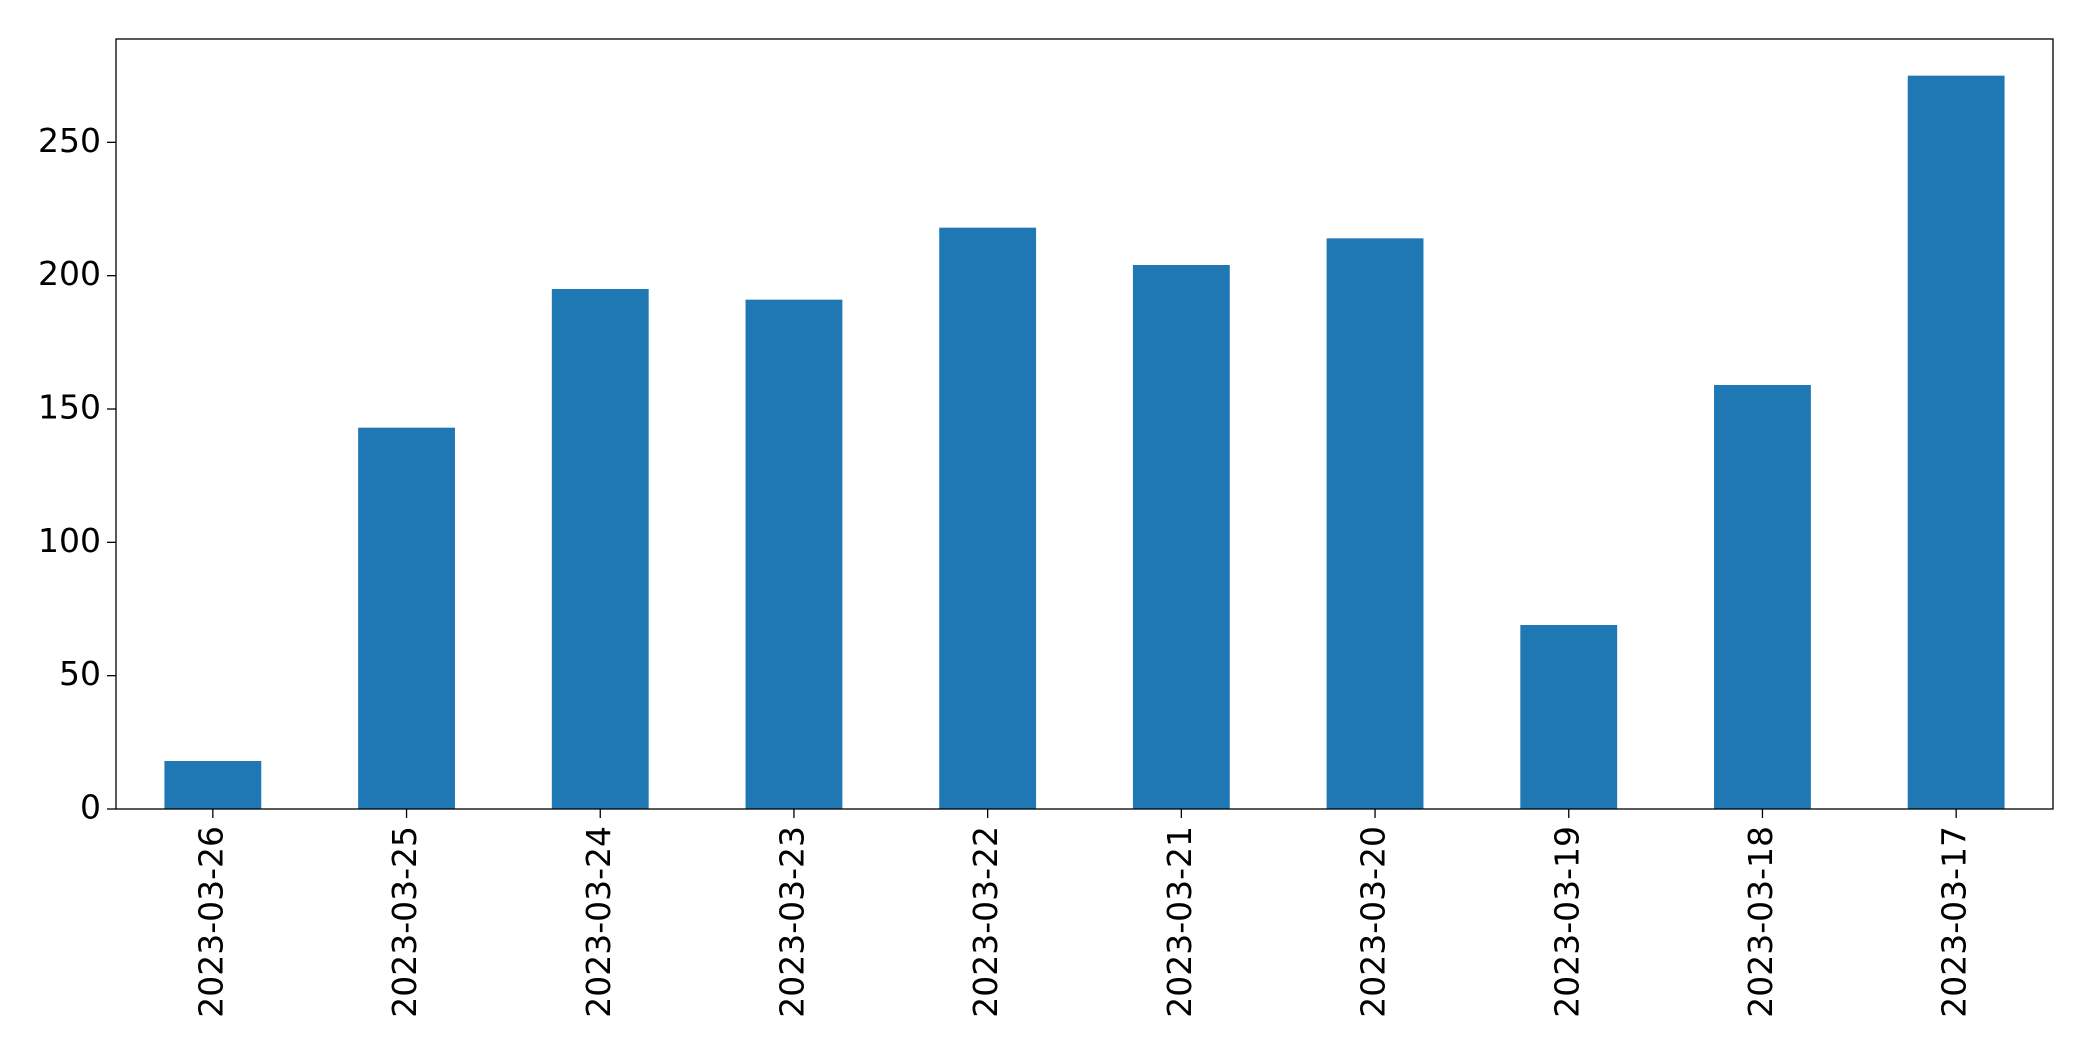 Image resolution: width=2093 pixels, height=1061 pixels. What do you see at coordinates (404, 922) in the screenshot?
I see `x-tick-label: 2023-03-25` at bounding box center [404, 922].